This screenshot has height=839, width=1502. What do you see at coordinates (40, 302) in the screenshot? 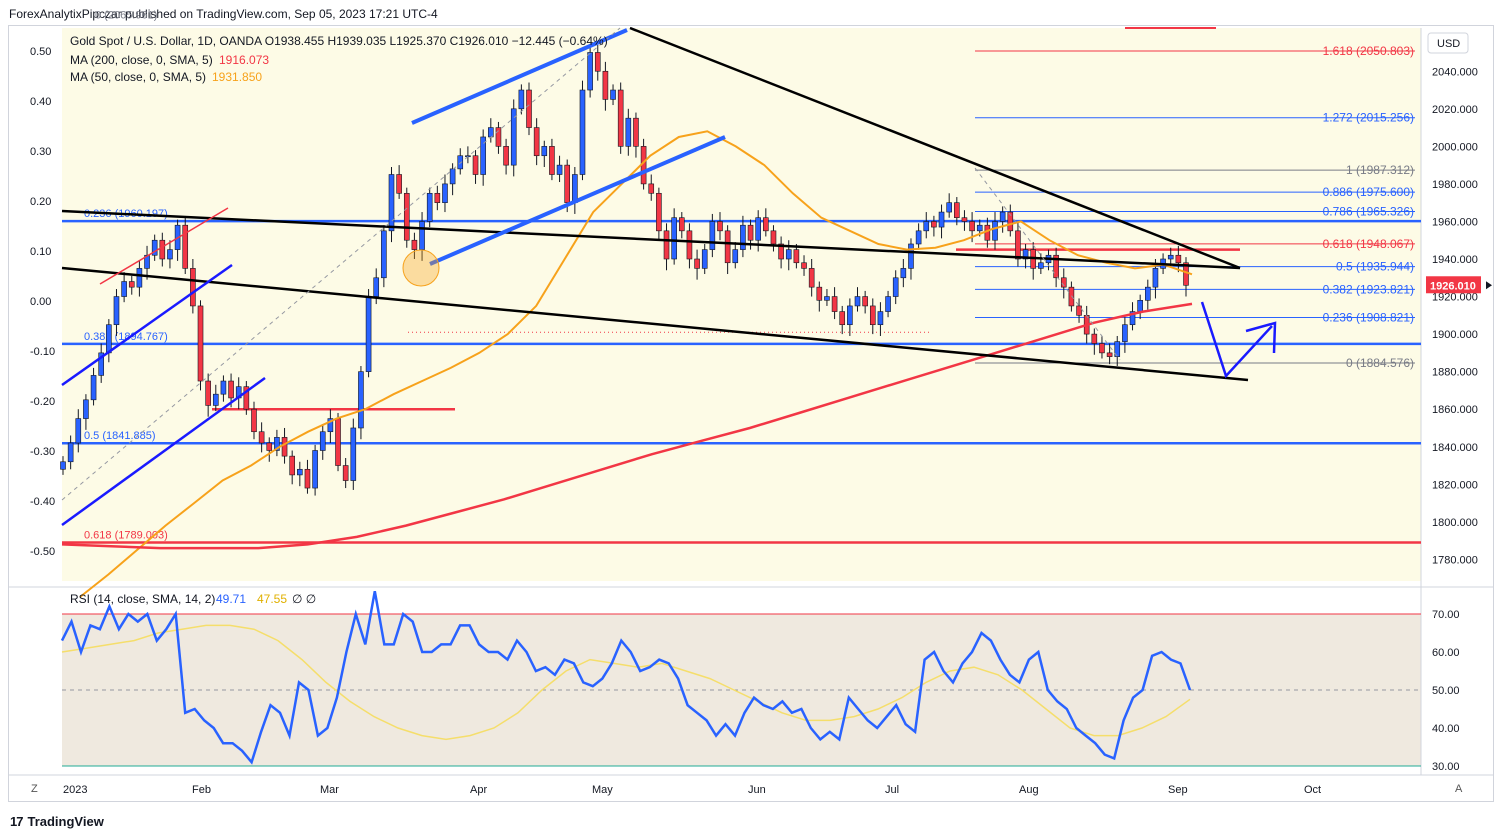
I see `percent-axis-tick: 0.00` at bounding box center [40, 302].